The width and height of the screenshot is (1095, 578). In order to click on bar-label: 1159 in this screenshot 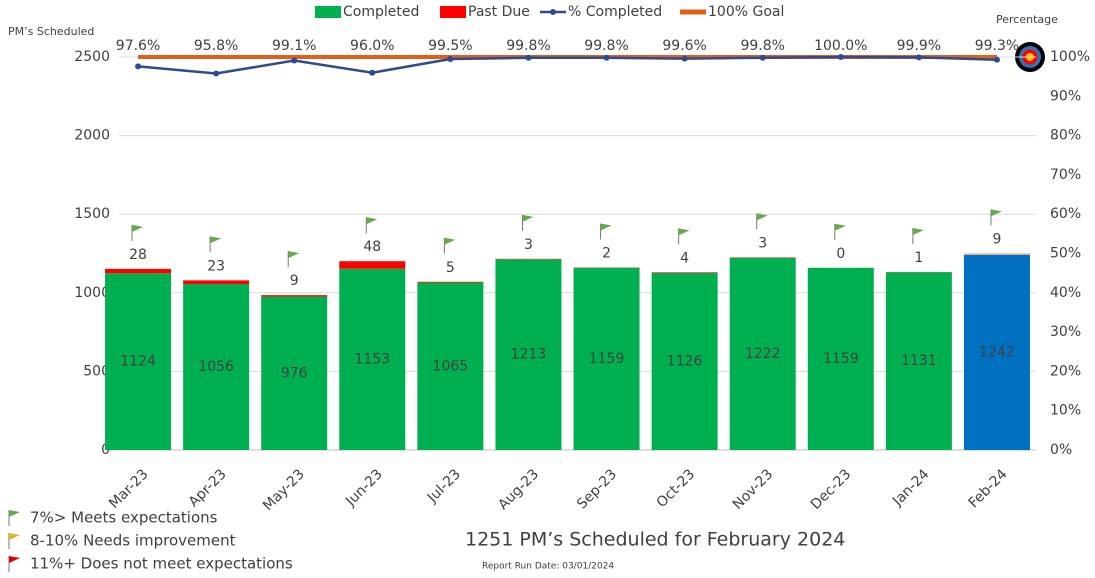, I will do `click(607, 359)`.